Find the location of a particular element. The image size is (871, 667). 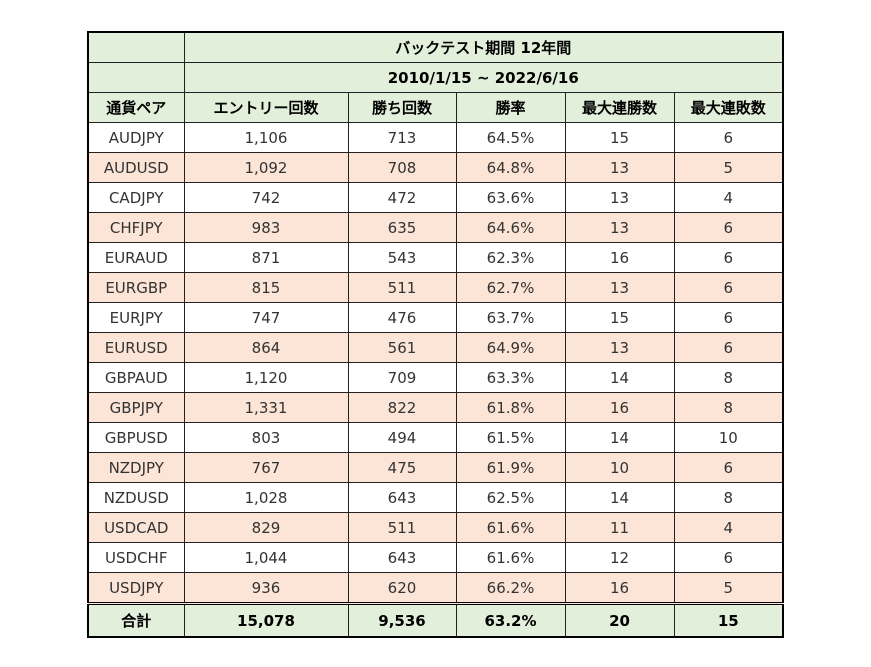

table-row: GBPUSD 803 494 61.5% 14 10 is located at coordinates (435, 437).